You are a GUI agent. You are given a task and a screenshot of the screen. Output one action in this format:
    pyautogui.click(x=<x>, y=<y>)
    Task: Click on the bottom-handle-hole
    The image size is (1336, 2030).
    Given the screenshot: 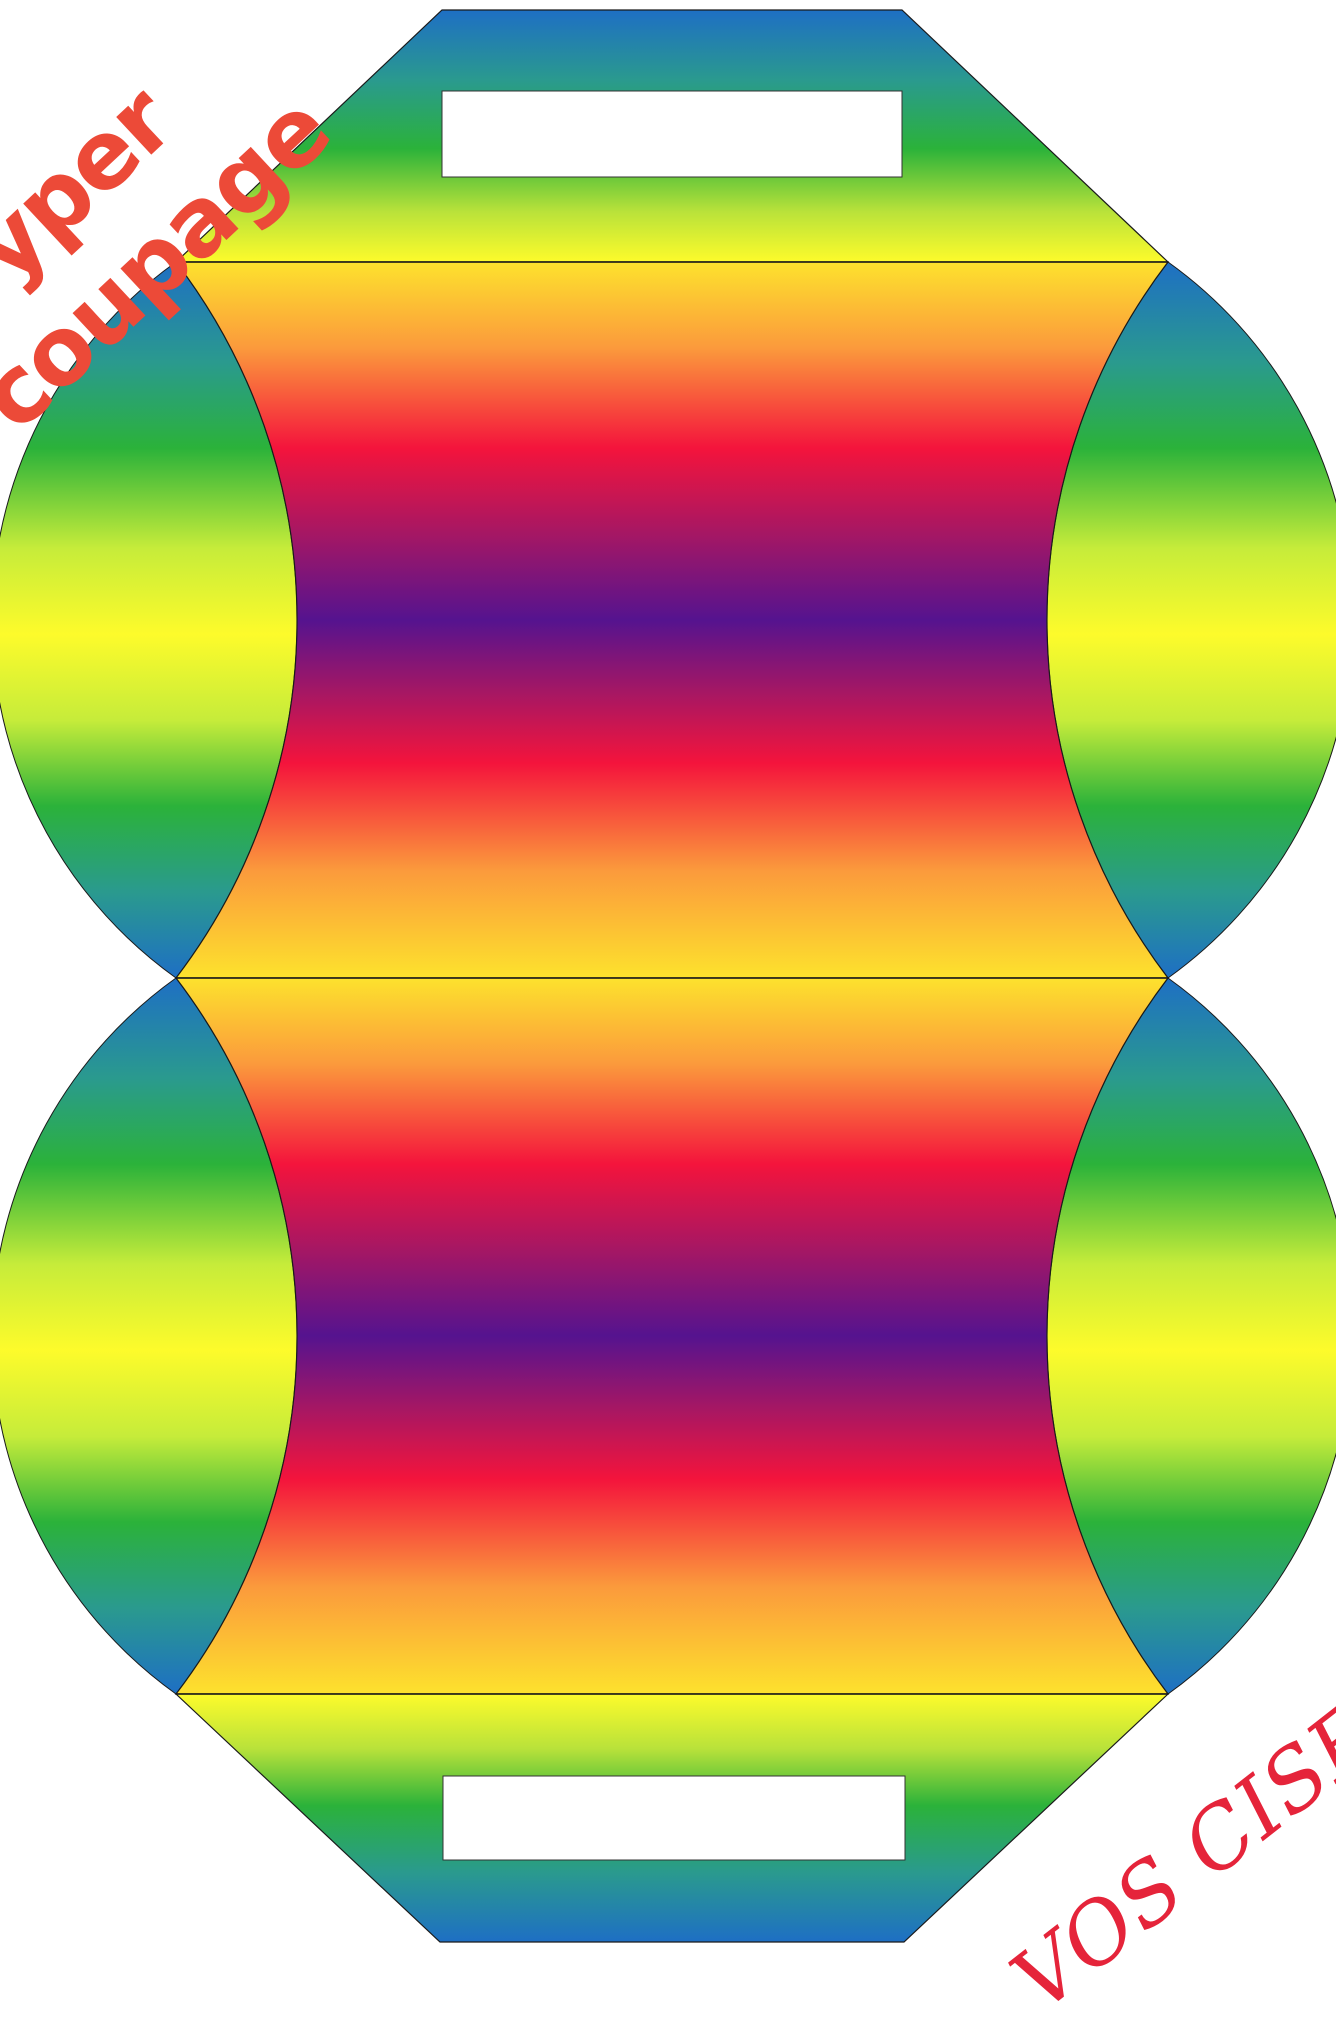 What is the action you would take?
    pyautogui.click(x=674, y=1818)
    